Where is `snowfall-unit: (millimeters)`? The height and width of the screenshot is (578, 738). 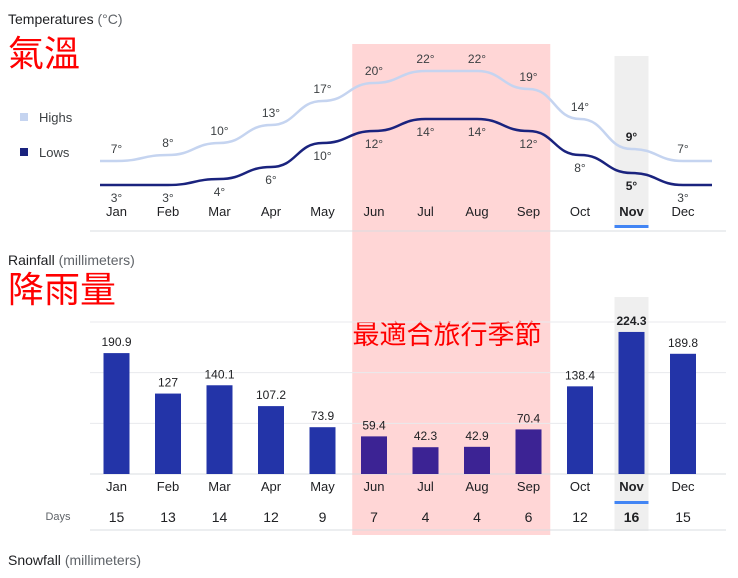
snowfall-unit: (millimeters) is located at coordinates (103, 560).